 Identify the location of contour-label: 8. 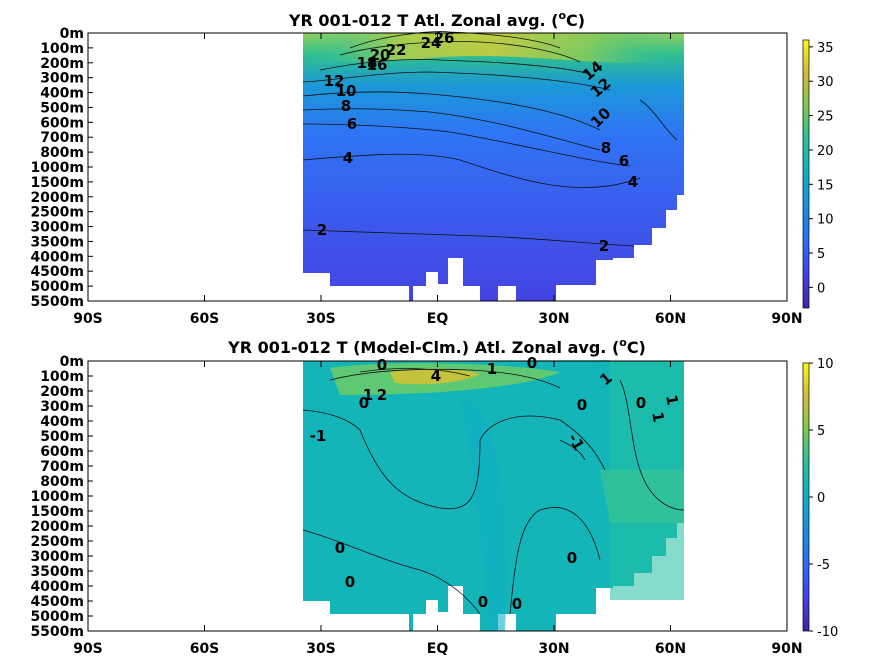
(606, 148).